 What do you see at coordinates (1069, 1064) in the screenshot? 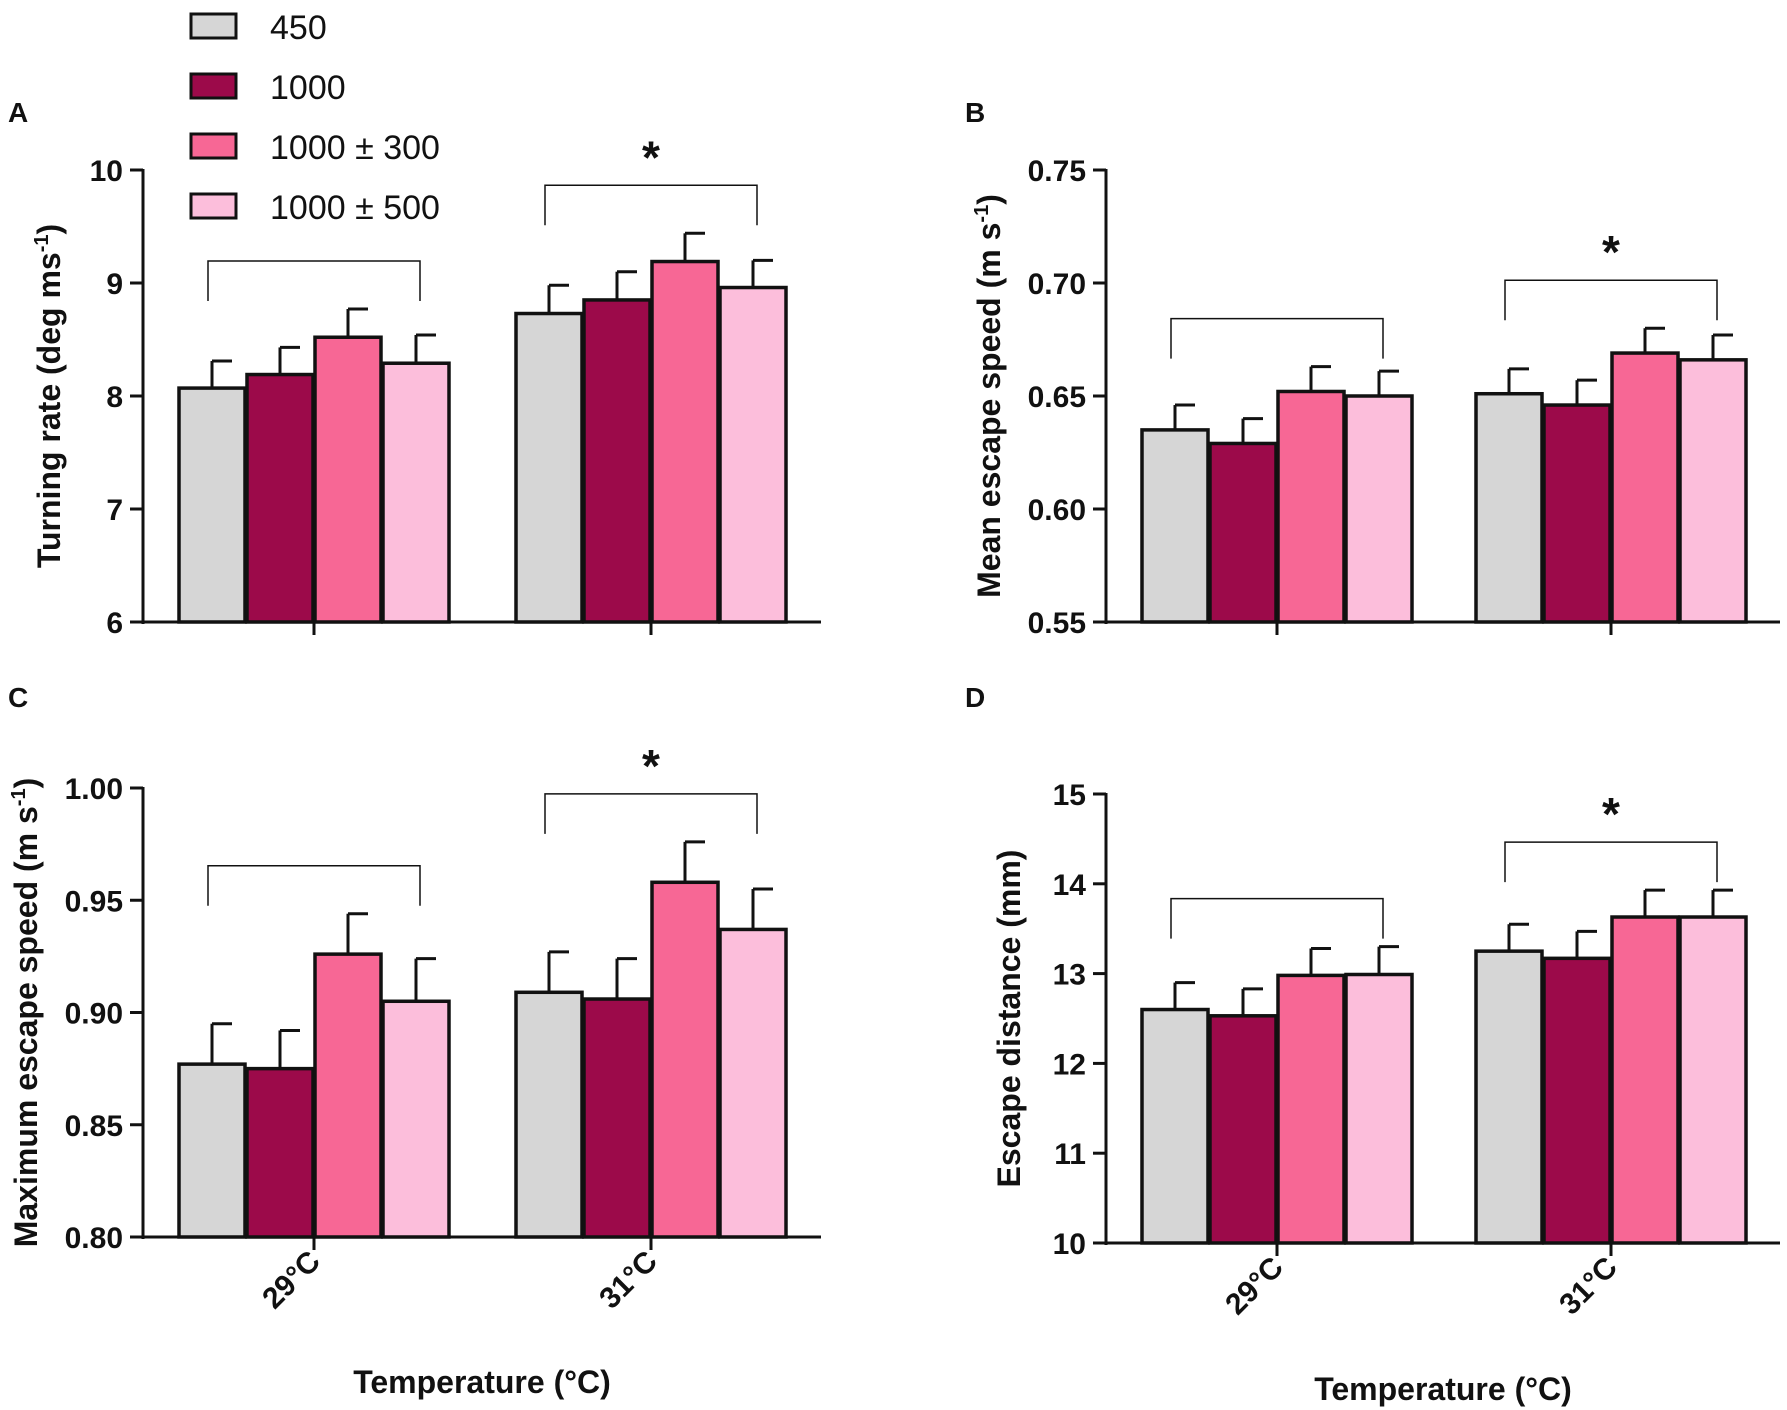
I see `y-tick-label: 12` at bounding box center [1069, 1064].